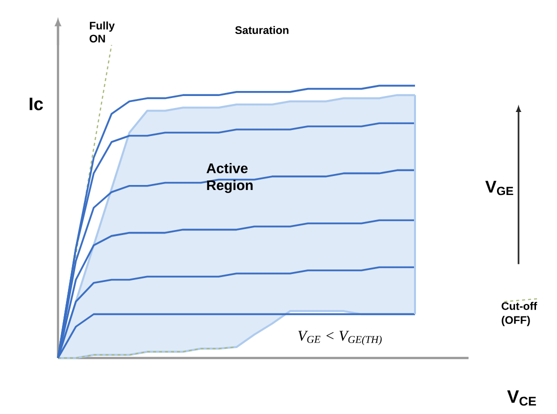  What do you see at coordinates (499, 188) in the screenshot?
I see `annotation: V$_{GE}$` at bounding box center [499, 188].